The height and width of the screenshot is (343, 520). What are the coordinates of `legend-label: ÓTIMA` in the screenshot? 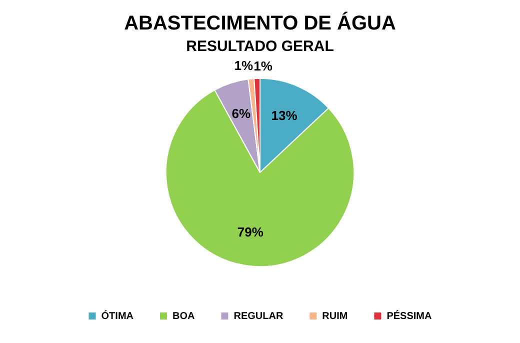 It's located at (117, 316).